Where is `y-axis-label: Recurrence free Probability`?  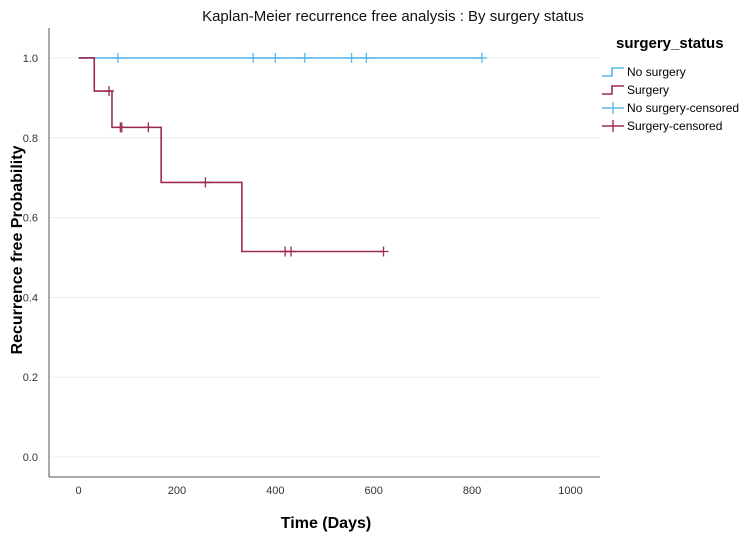 y-axis-label: Recurrence free Probability is located at coordinates (17, 249).